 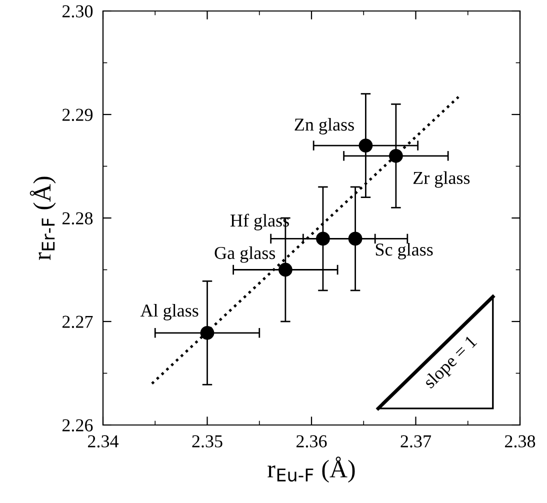 I want to click on annotation: slope = 1, so click(x=451, y=363).